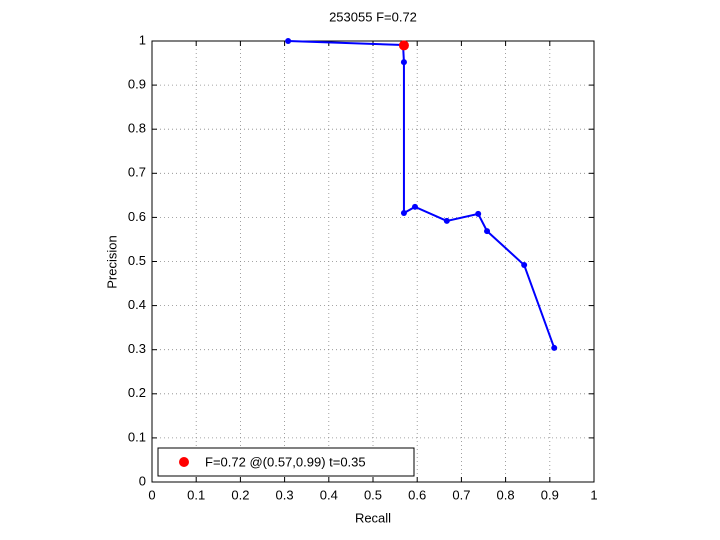  I want to click on x-tick-label: 1, so click(593, 494).